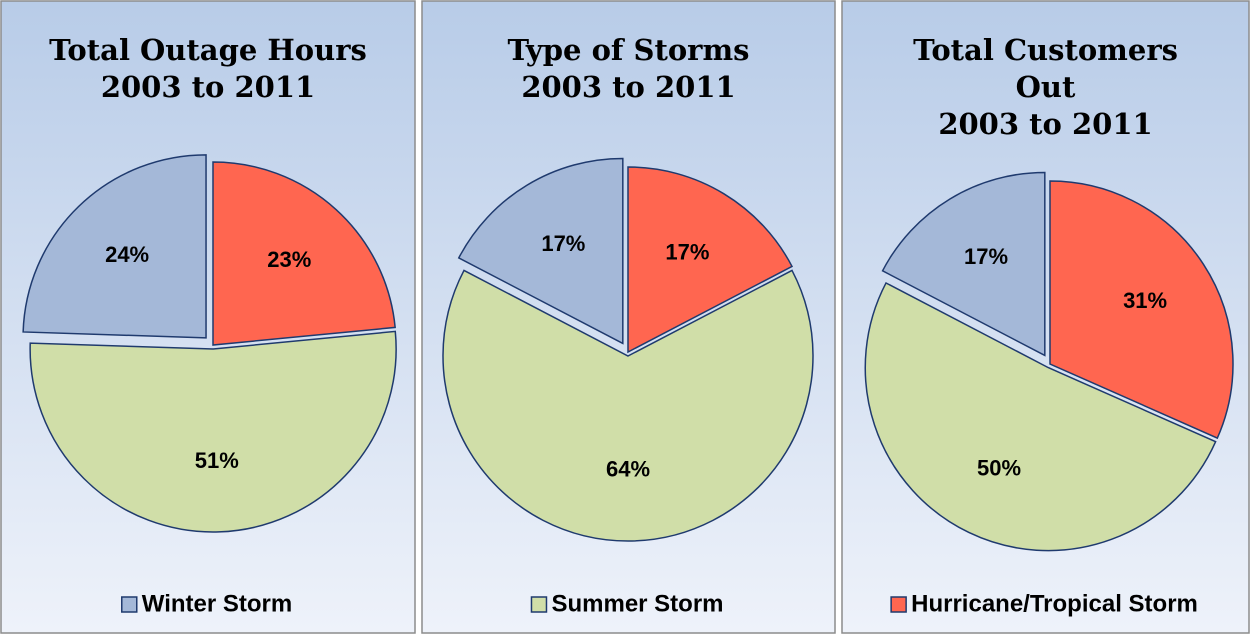 The image size is (1250, 634). Describe the element at coordinates (629, 50) in the screenshot. I see `chart-title: Type of Storms` at that location.